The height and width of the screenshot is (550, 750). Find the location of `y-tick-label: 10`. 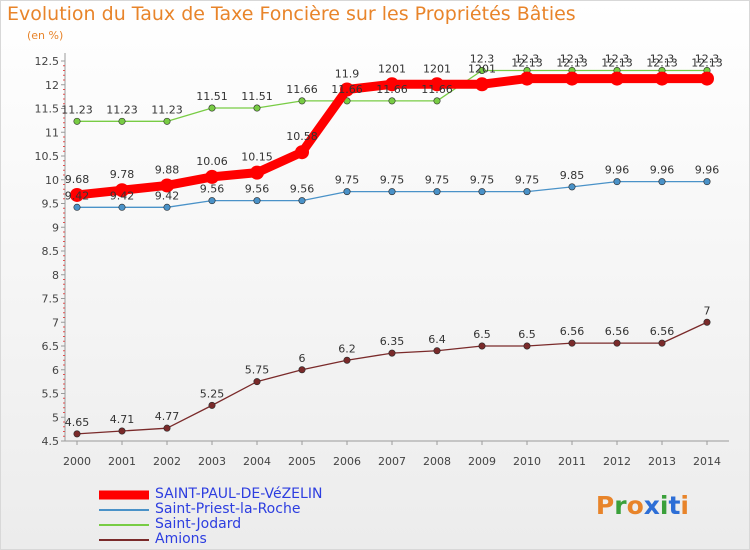

y-tick-label: 10 is located at coordinates (52, 180).